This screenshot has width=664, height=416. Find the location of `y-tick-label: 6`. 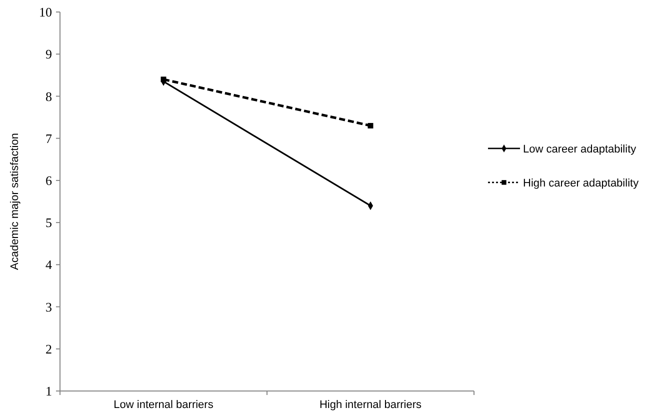

y-tick-label: 6 is located at coordinates (49, 180).